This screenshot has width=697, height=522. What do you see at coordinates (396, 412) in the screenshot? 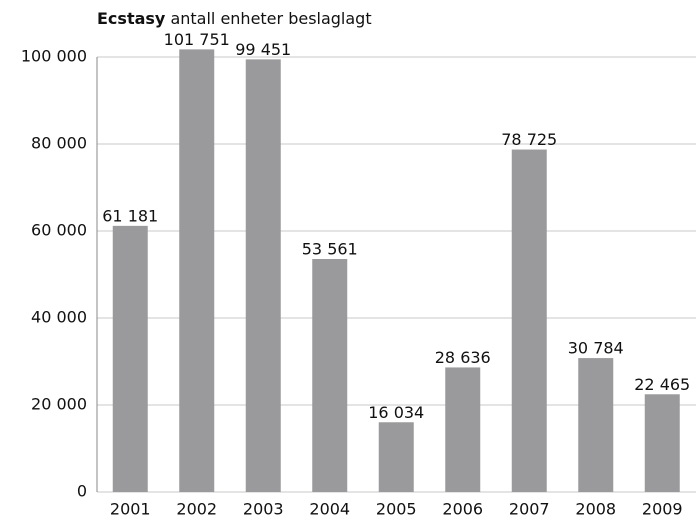
I see `value-label: 16 034` at bounding box center [396, 412].